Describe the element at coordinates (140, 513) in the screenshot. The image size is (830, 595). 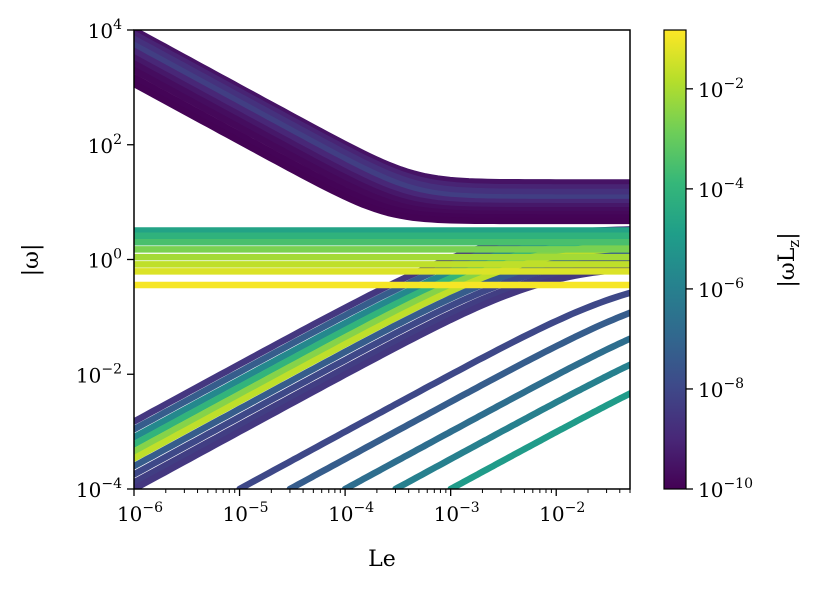
I see `x-tick-label: 10⁻⁶` at that location.